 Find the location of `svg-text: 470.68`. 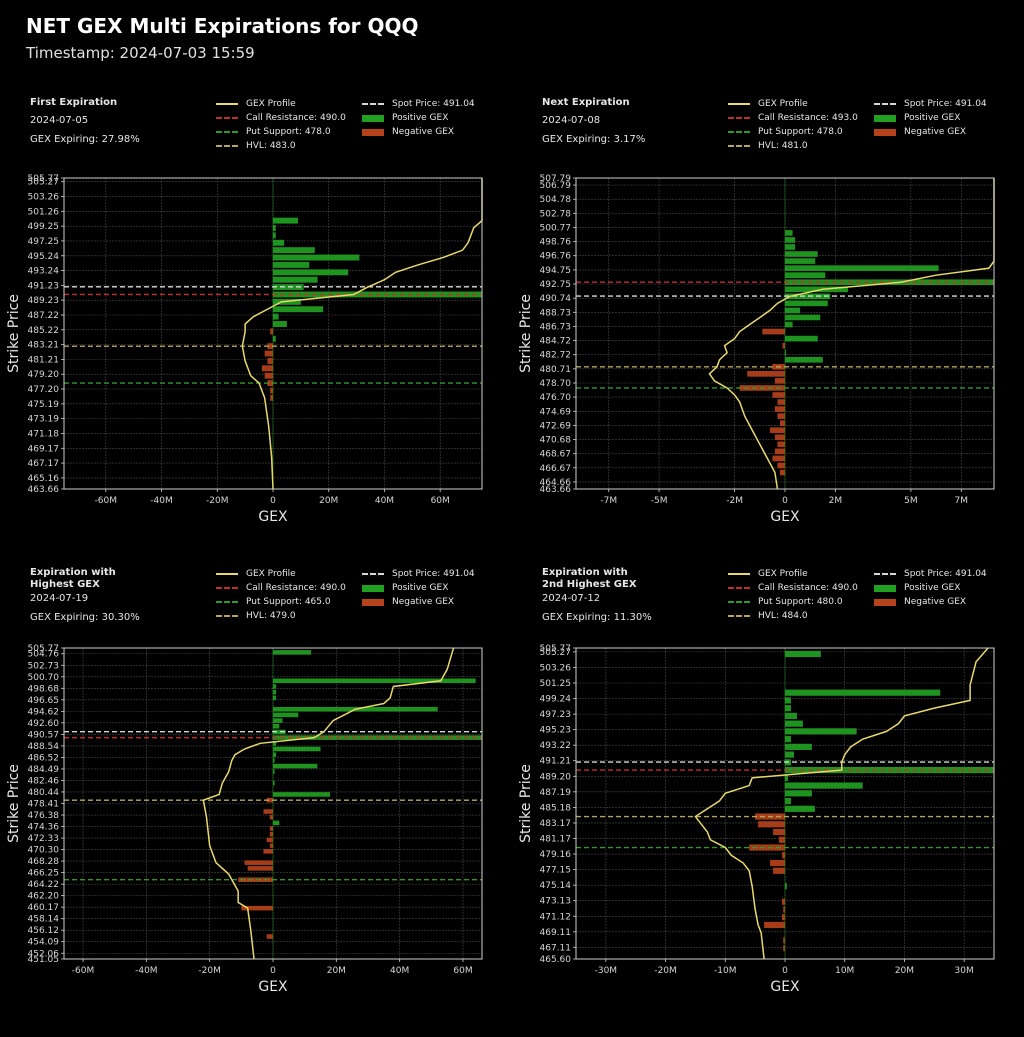

svg-text: 470.68 is located at coordinates (556, 441).